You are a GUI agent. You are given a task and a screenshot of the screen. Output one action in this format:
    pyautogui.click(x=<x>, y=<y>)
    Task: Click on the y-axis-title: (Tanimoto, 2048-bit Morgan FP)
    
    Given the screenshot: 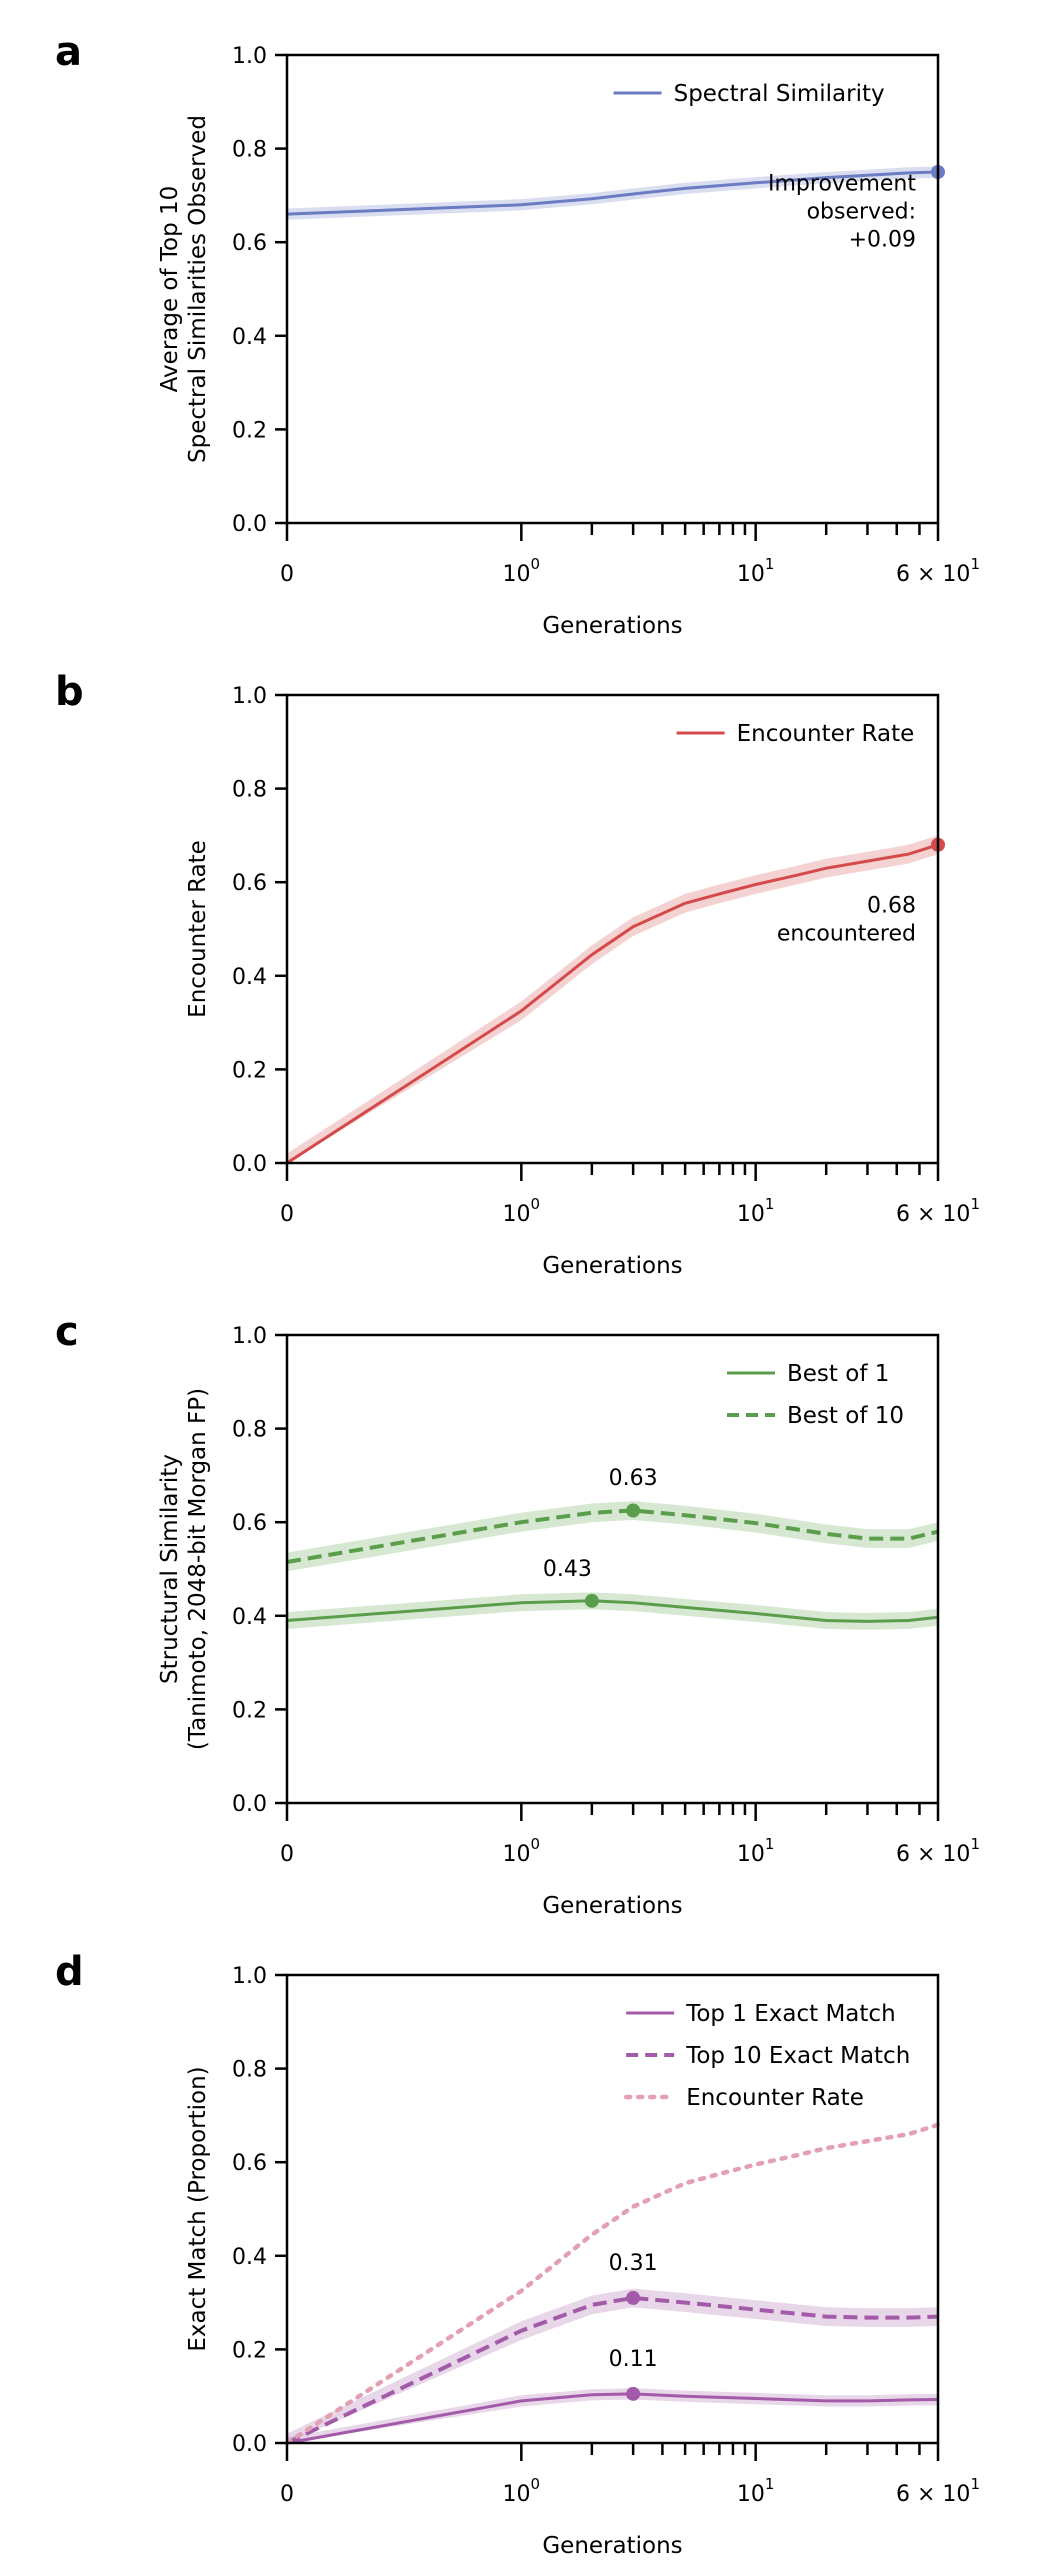 What is the action you would take?
    pyautogui.click(x=198, y=1569)
    